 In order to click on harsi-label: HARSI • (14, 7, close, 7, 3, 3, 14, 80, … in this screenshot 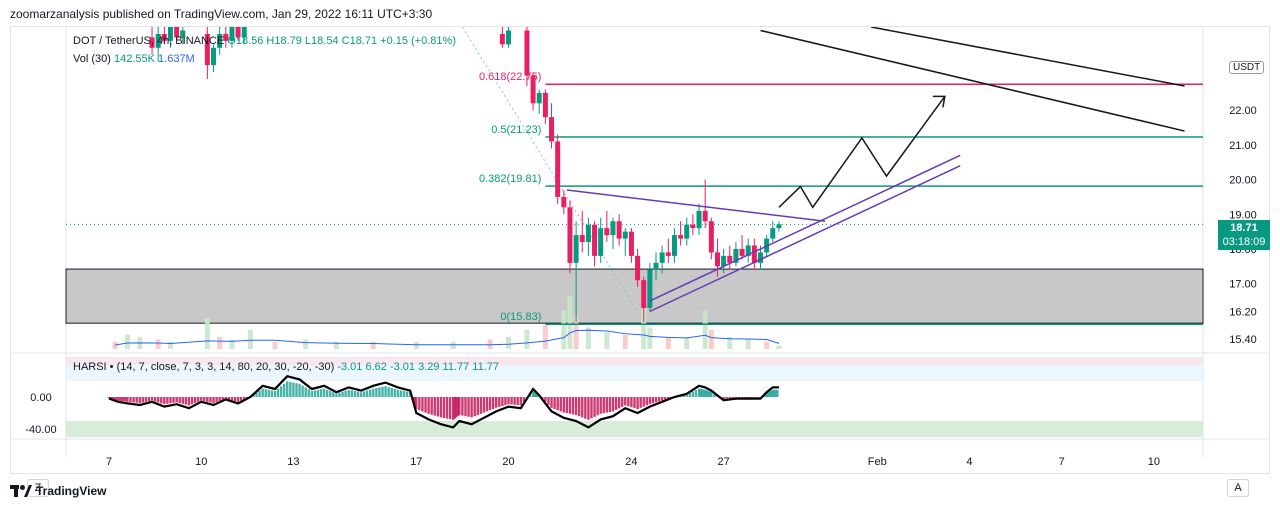, I will do `click(204, 367)`.